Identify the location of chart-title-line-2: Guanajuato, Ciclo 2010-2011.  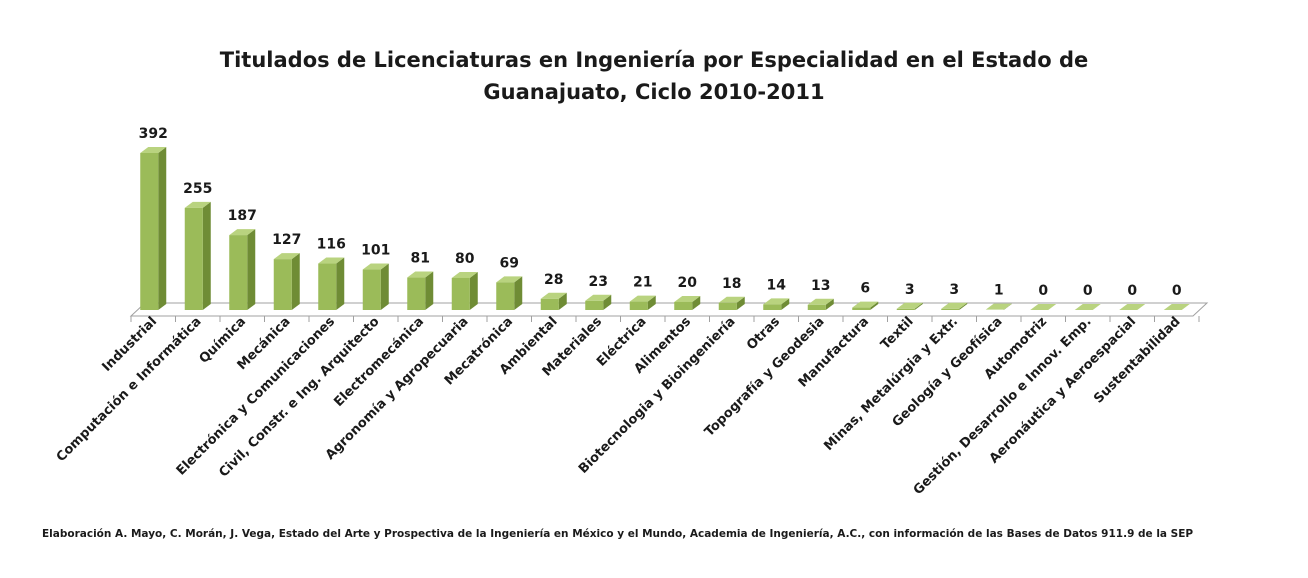
(654, 92).